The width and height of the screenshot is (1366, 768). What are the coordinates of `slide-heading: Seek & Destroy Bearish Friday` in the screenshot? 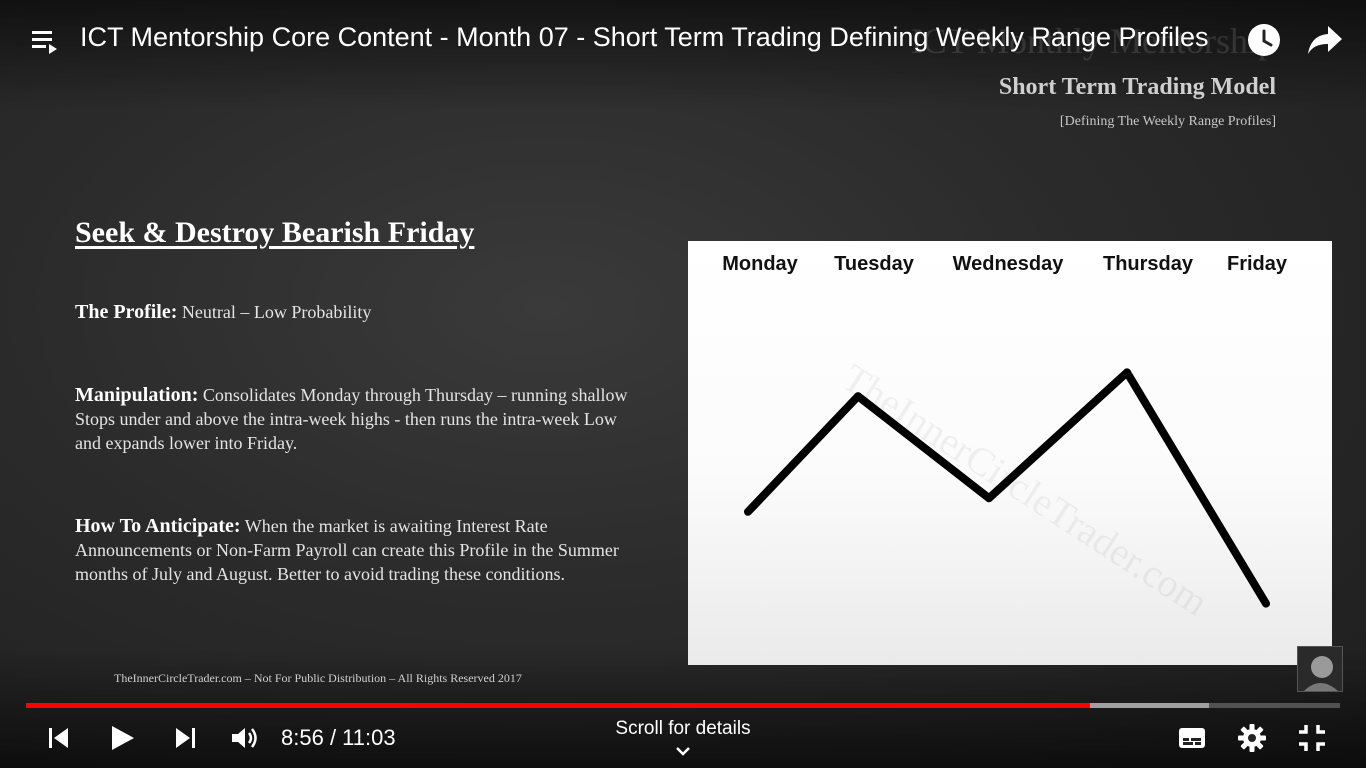 It's located at (275, 232).